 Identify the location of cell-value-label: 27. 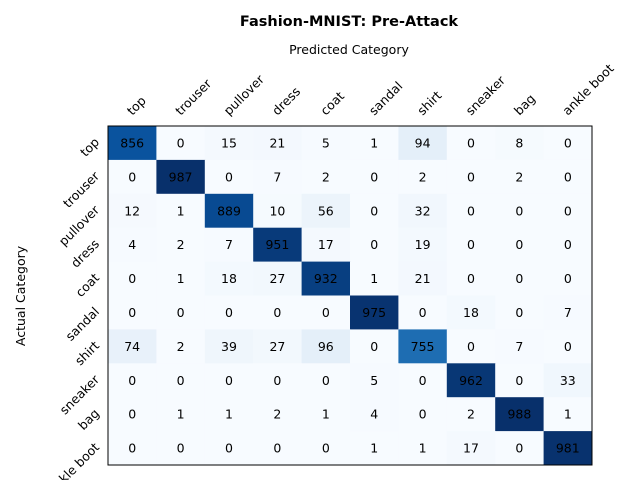
(277, 278).